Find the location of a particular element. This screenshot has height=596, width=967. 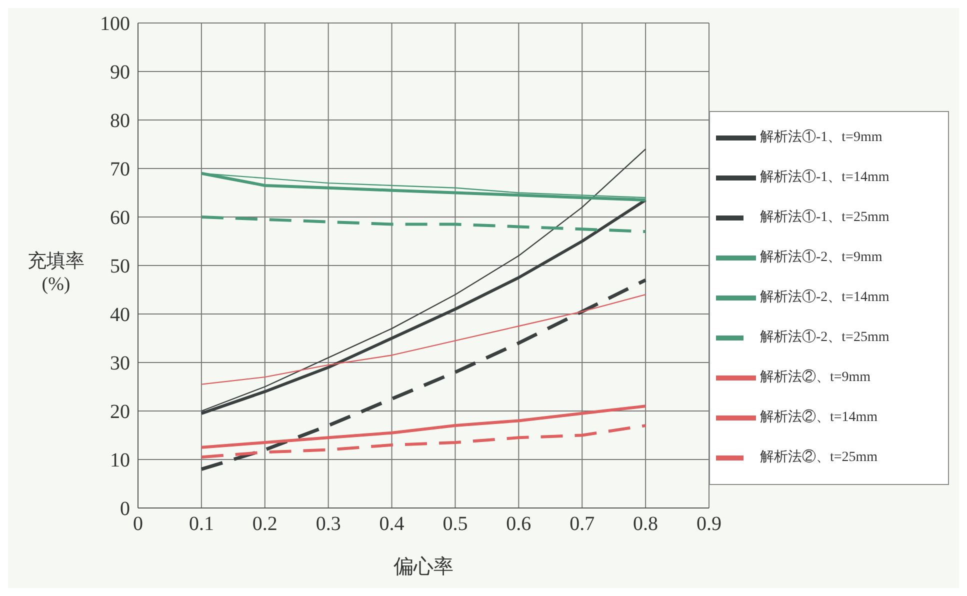

legend-label: 解析法①-1、t=25mm is located at coordinates (825, 218).